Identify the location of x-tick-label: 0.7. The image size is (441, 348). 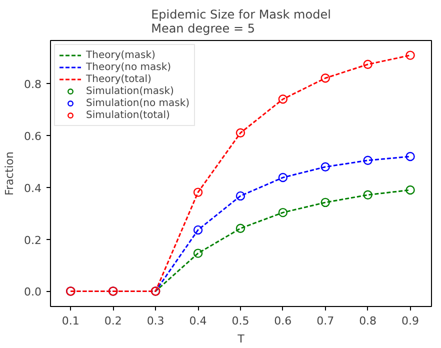
(325, 321).